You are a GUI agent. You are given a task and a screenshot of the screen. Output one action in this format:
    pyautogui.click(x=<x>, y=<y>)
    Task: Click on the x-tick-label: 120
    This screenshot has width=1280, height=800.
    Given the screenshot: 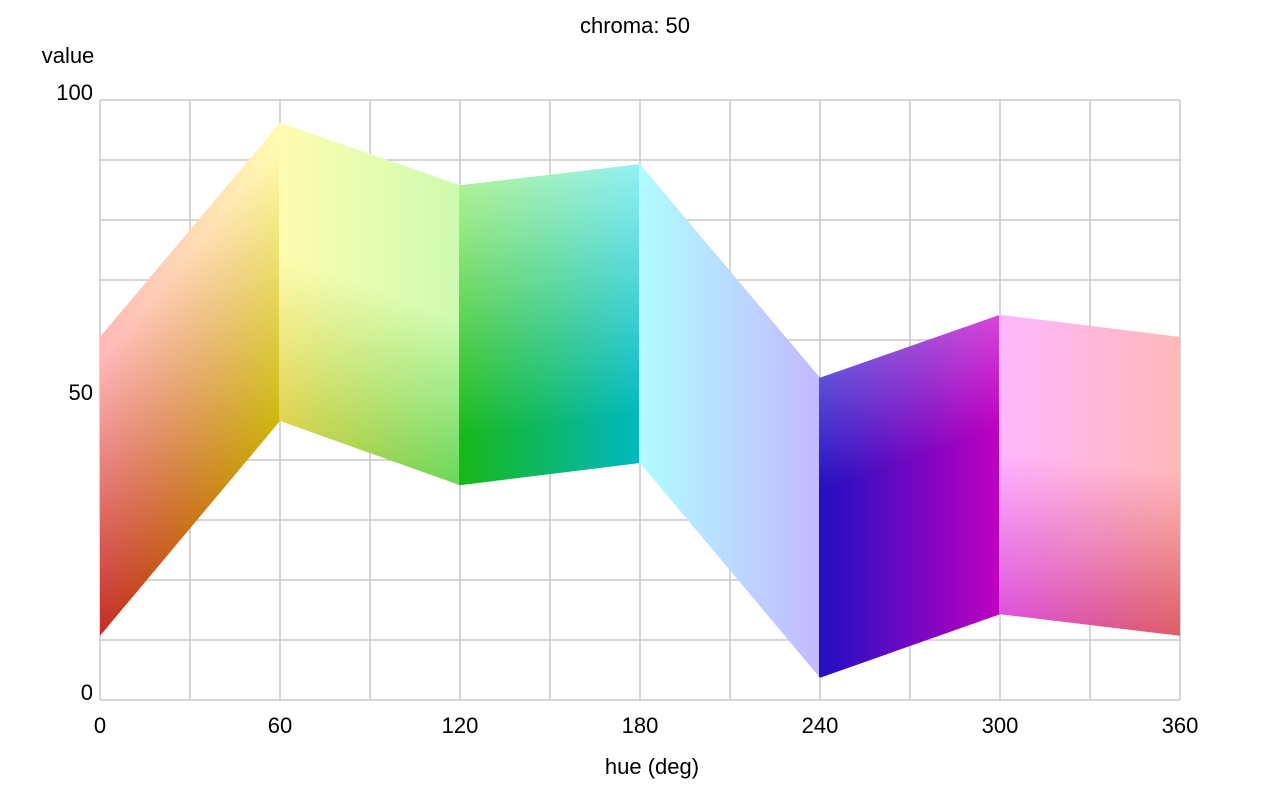 What is the action you would take?
    pyautogui.click(x=460, y=725)
    